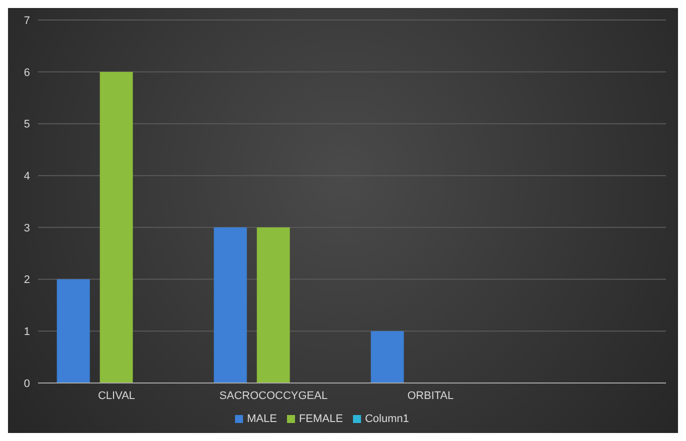 This screenshot has height=441, width=686. What do you see at coordinates (27, 332) in the screenshot?
I see `y-tick-label: 1` at bounding box center [27, 332].